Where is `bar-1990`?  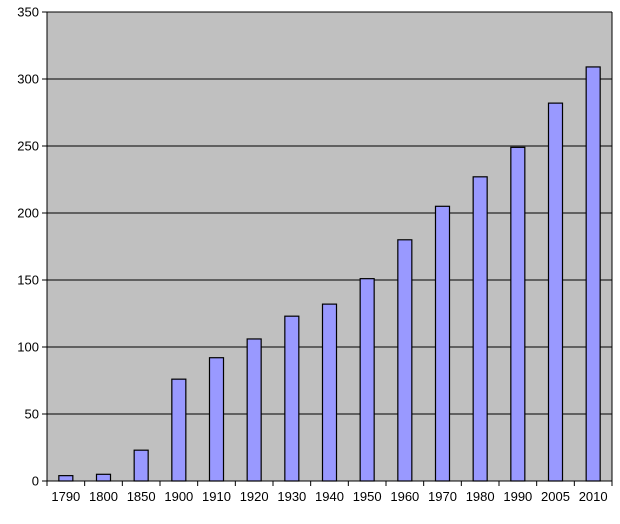 bar-1990 is located at coordinates (518, 314).